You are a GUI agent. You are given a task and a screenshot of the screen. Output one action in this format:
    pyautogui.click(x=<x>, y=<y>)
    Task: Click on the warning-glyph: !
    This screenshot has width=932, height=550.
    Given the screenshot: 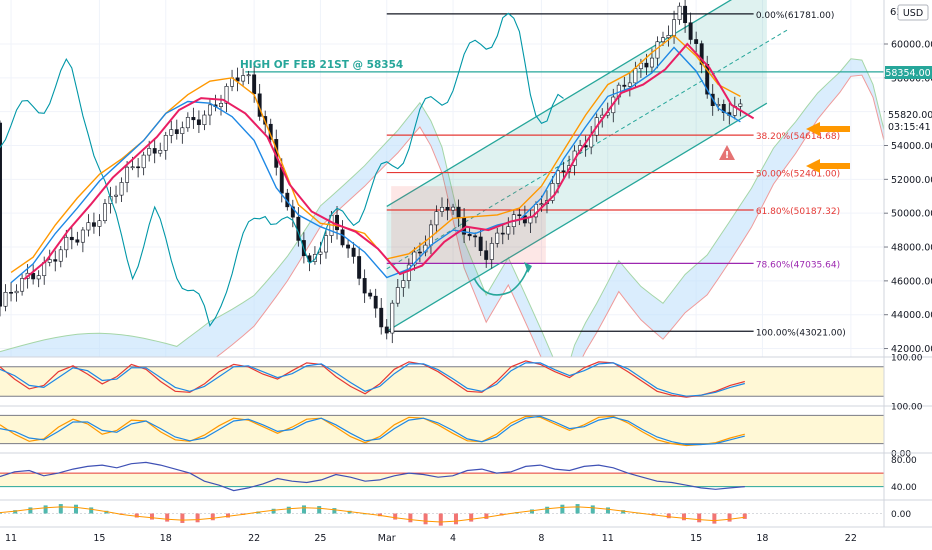 What is the action you would take?
    pyautogui.click(x=727, y=155)
    